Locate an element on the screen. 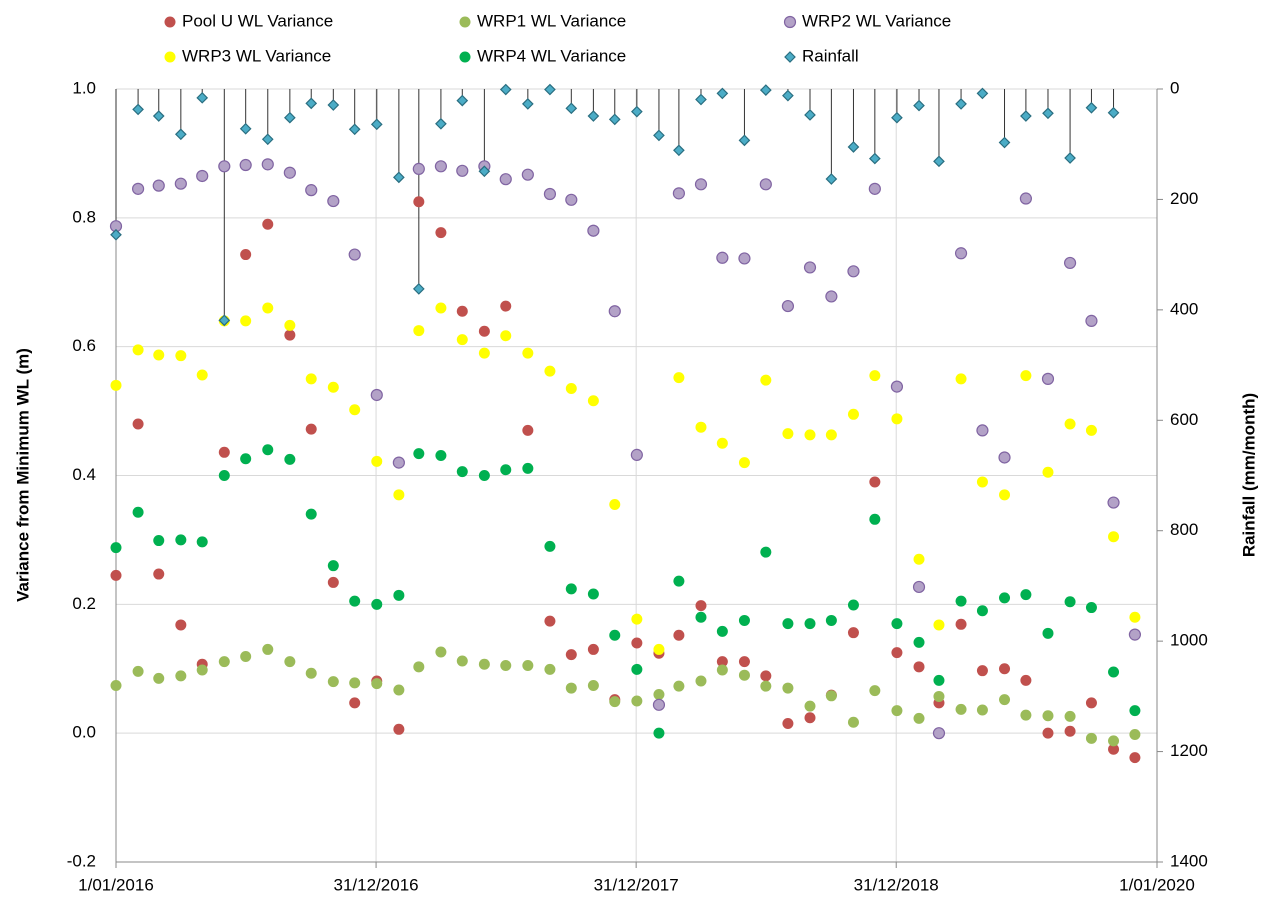 The height and width of the screenshot is (899, 1267). y-tick-label: 0.0 is located at coordinates (84, 732).